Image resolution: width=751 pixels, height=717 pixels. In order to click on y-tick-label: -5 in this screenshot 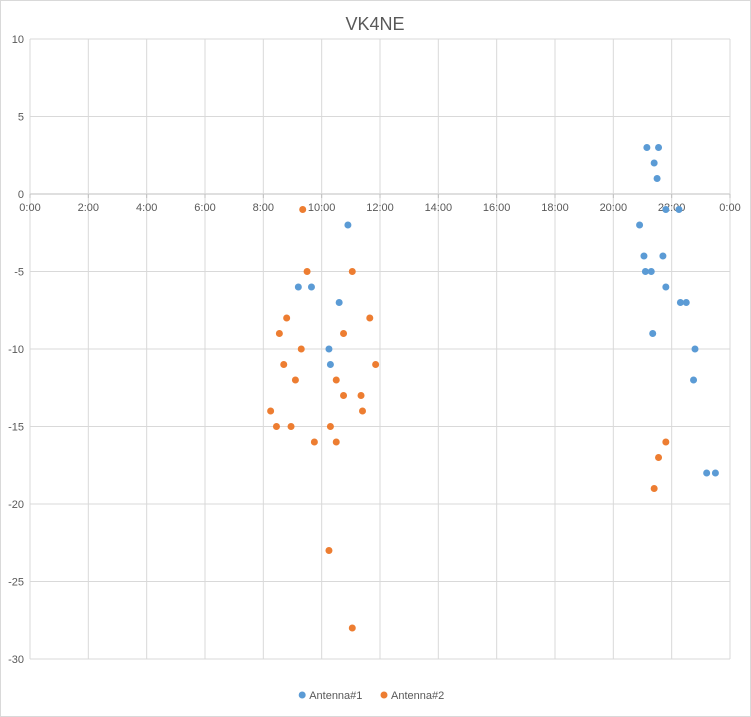, I will do `click(19, 273)`.